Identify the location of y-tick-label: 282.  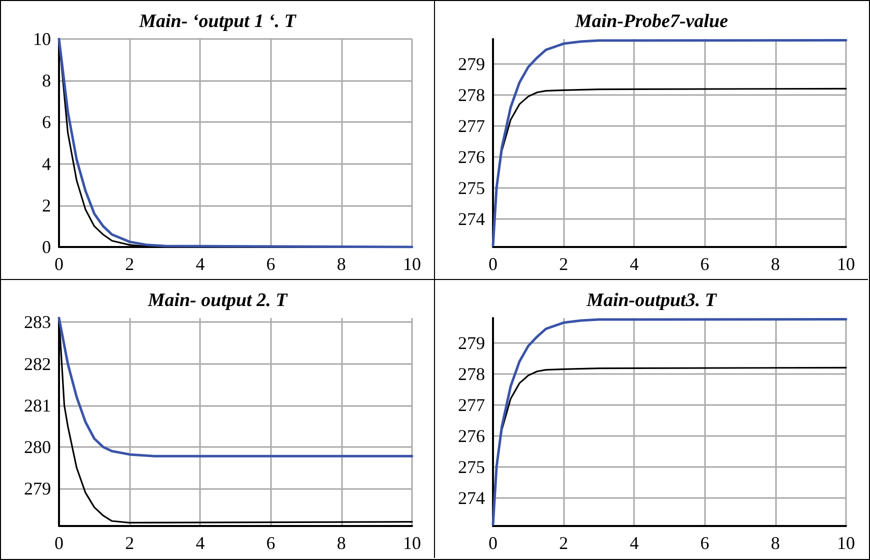
(37, 364).